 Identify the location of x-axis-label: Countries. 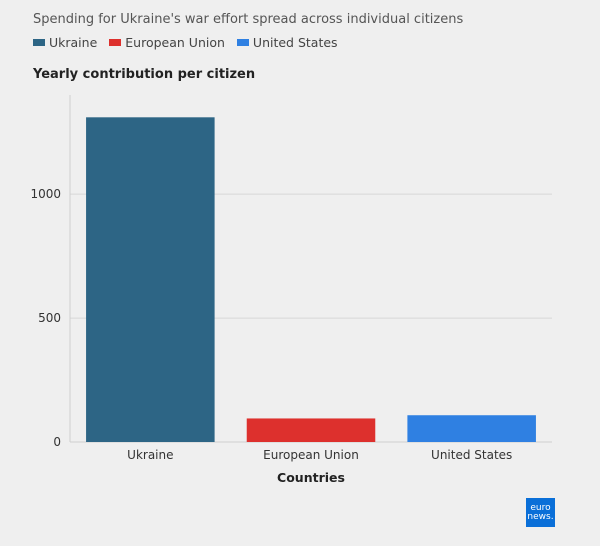
(311, 477).